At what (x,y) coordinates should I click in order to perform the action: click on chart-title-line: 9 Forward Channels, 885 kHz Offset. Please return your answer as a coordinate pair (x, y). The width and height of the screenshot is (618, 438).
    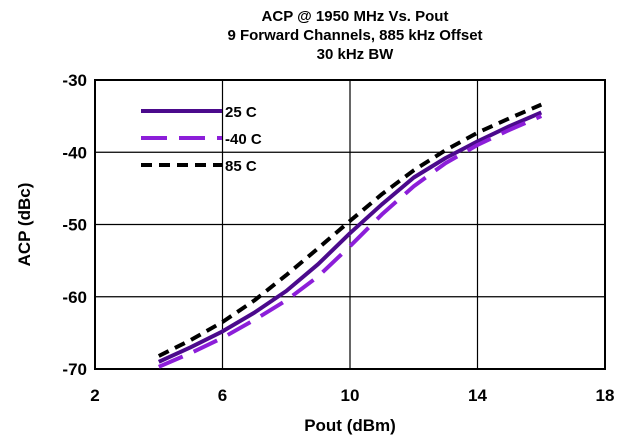
    Looking at the image, I should click on (354, 35).